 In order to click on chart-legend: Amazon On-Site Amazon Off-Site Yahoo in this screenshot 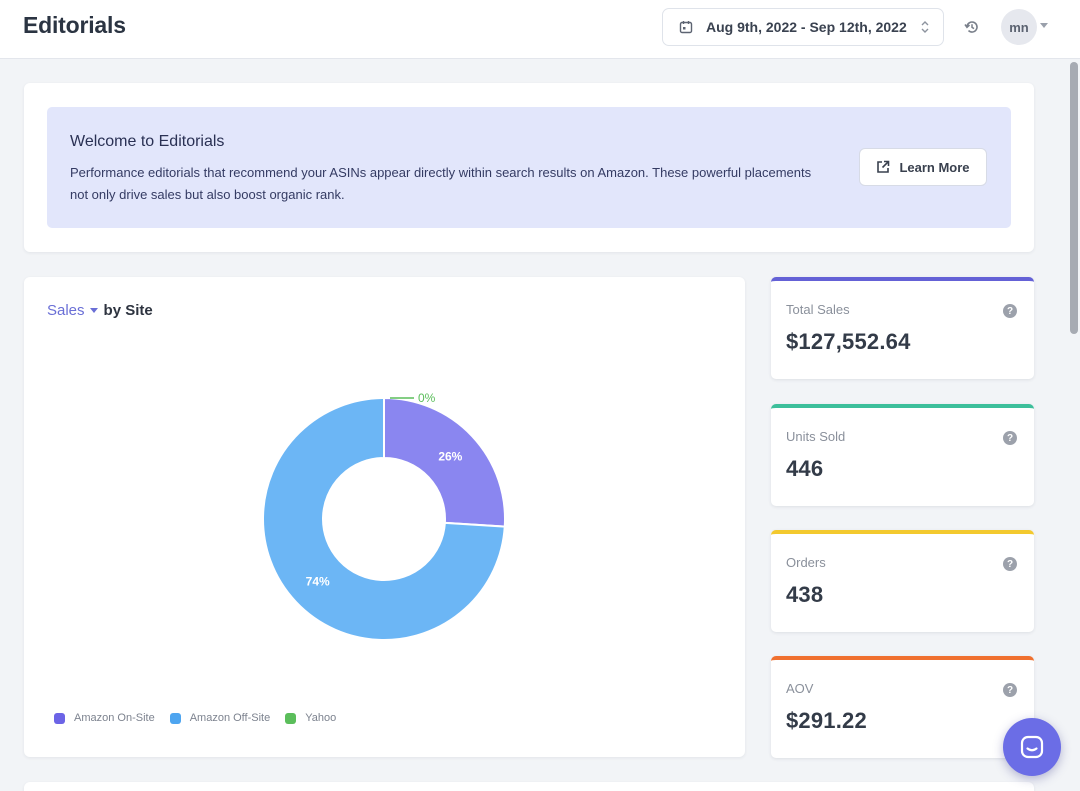, I will do `click(202, 718)`.